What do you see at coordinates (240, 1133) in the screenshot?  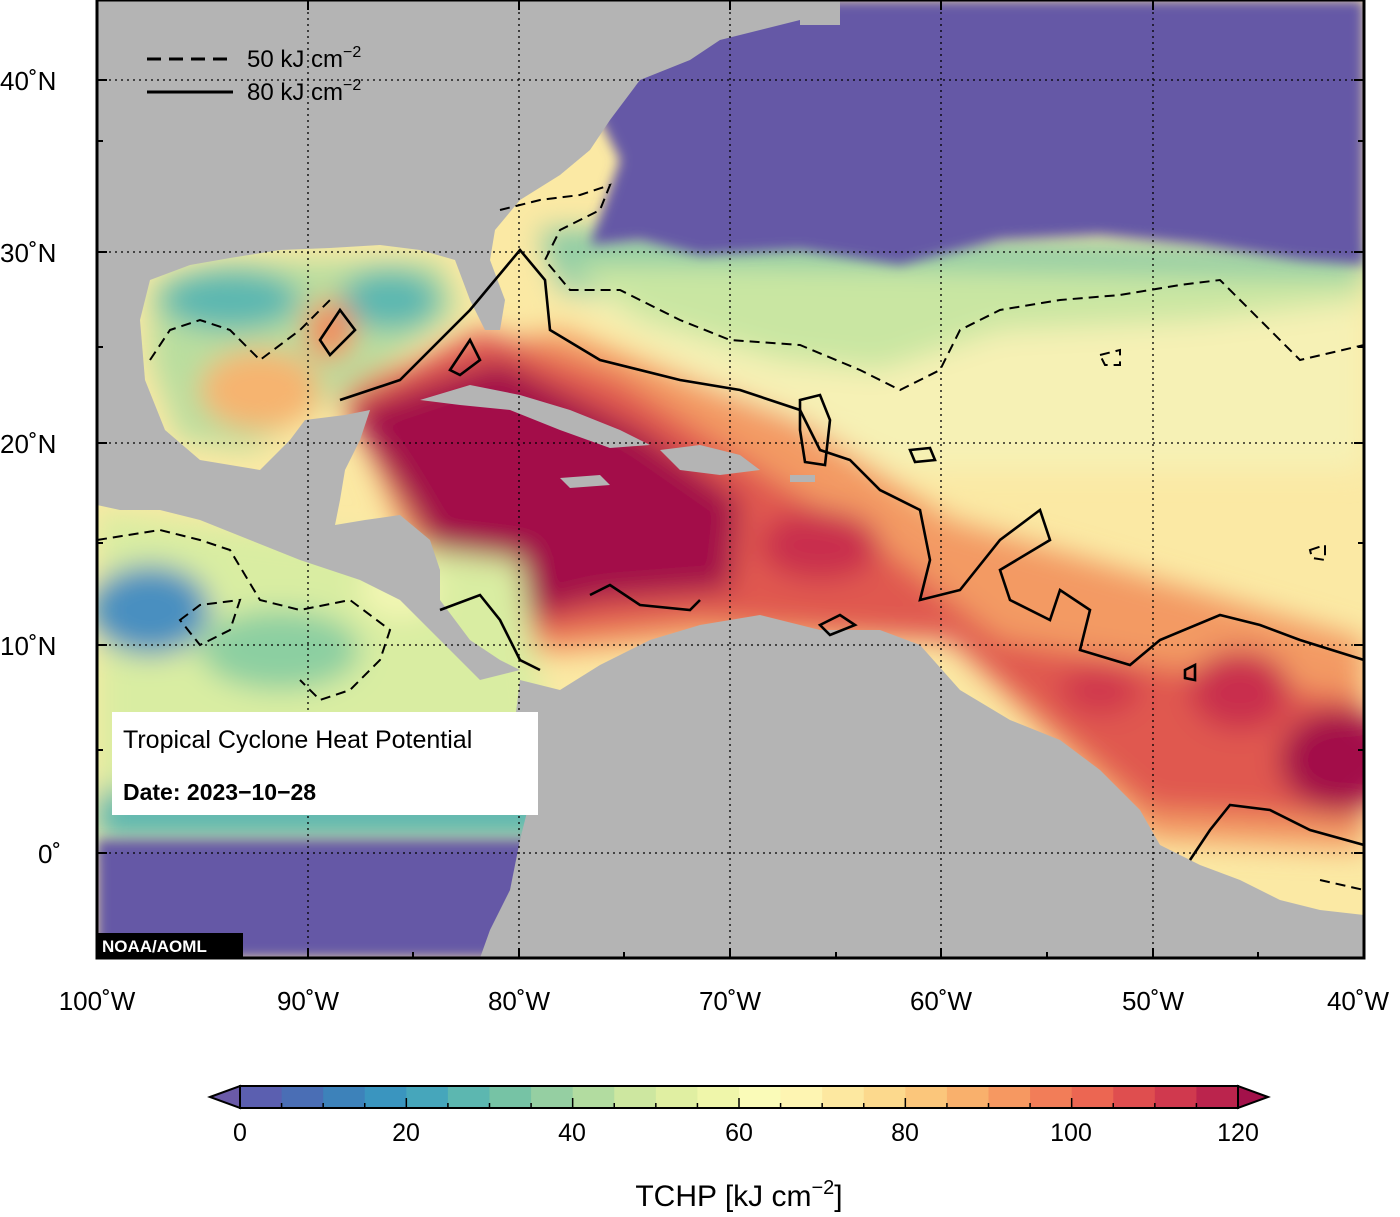 I see `colorbar-tick-label: 0` at bounding box center [240, 1133].